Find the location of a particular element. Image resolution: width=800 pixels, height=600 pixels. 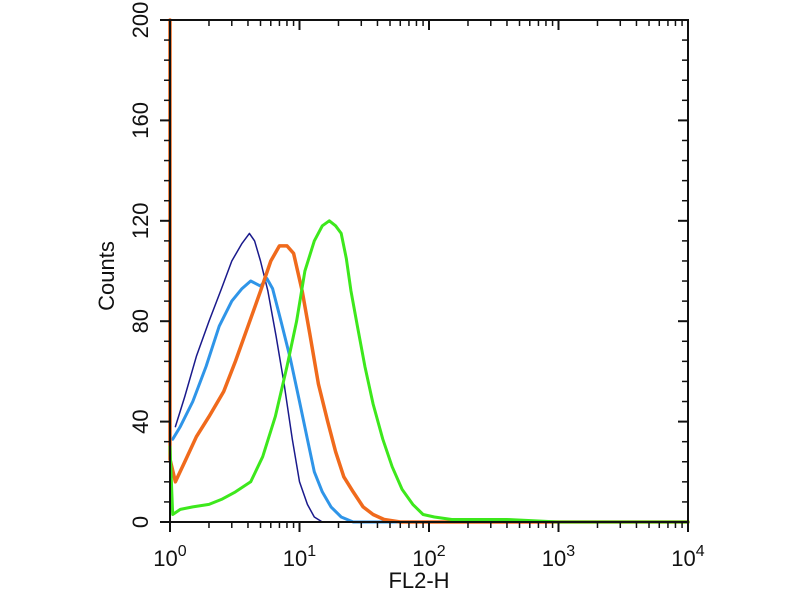

x-tick-label: 10² is located at coordinates (428, 557).